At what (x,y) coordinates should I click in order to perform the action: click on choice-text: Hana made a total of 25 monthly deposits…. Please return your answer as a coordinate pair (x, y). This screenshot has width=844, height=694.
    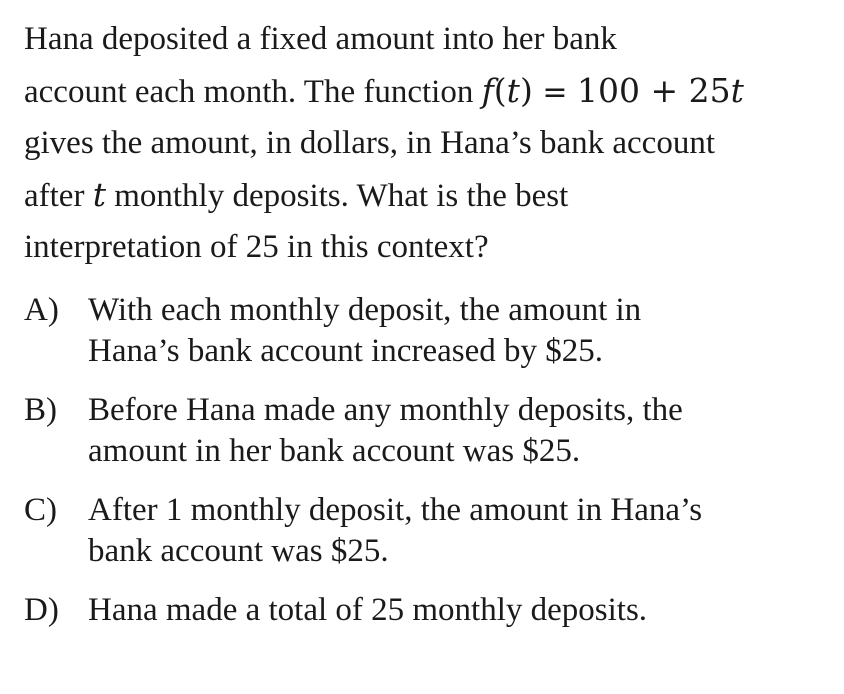
    Looking at the image, I should click on (367, 610).